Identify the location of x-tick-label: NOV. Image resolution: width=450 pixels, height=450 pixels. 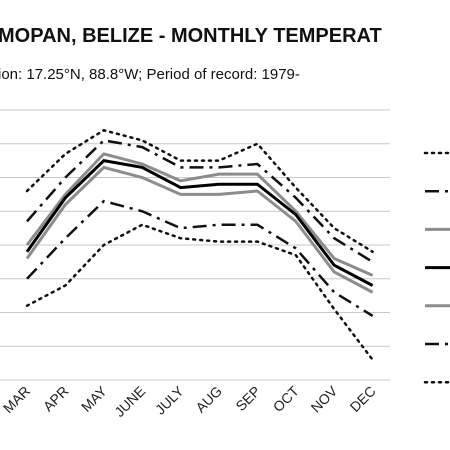
(324, 398).